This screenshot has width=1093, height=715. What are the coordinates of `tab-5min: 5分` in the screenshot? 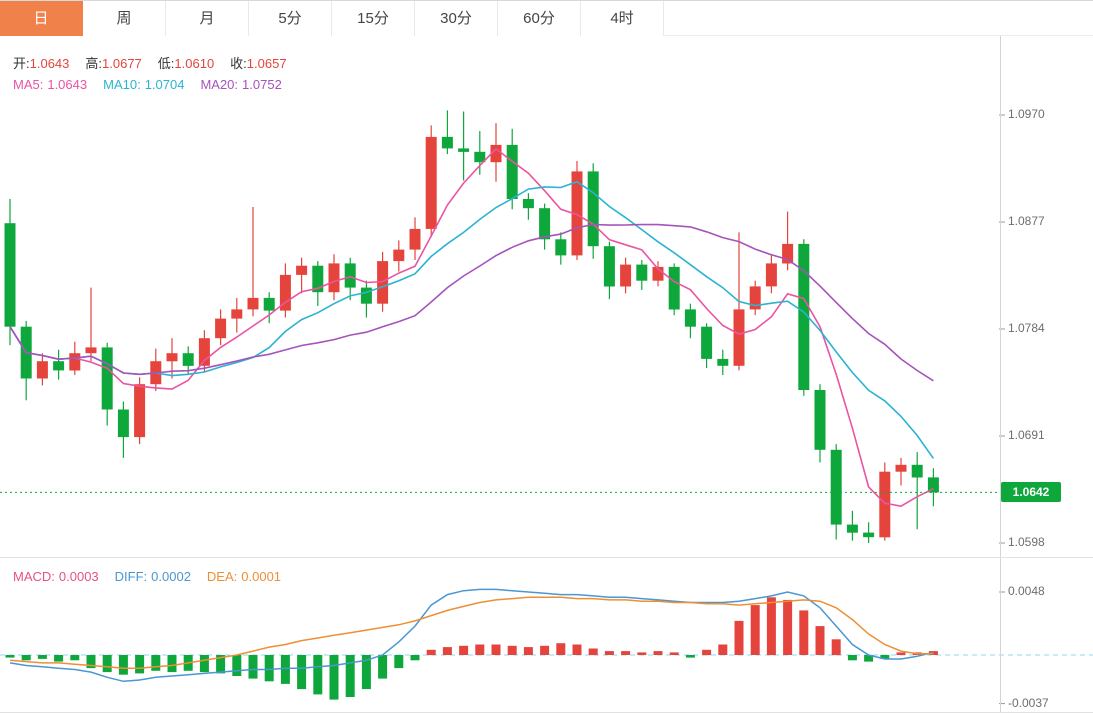 It's located at (290, 18).